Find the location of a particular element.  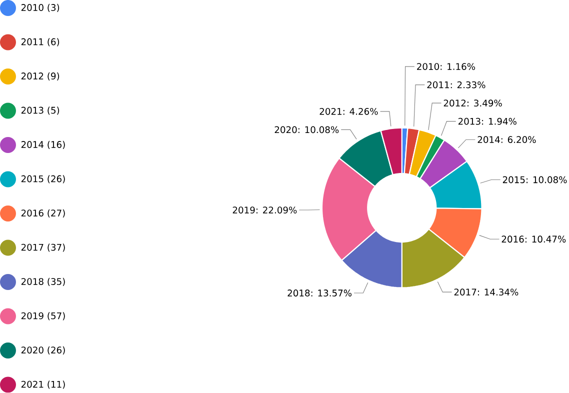

legend-label: 2021 (11) is located at coordinates (43, 384).